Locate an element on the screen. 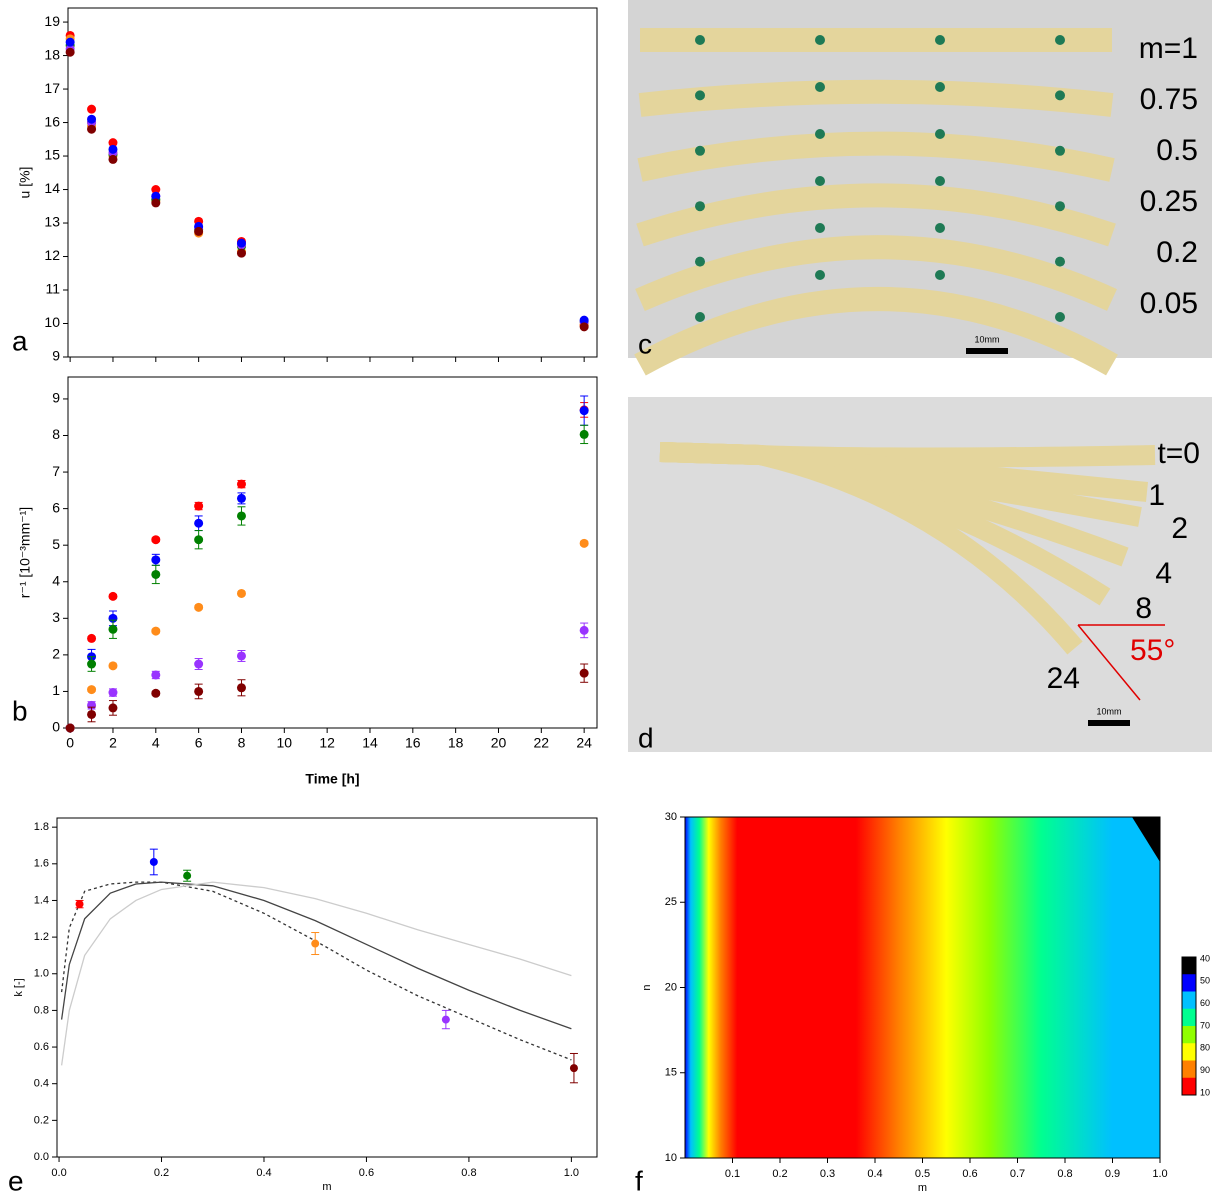 The image size is (1212, 1198). colorbar-label: 70 is located at coordinates (1205, 1025).